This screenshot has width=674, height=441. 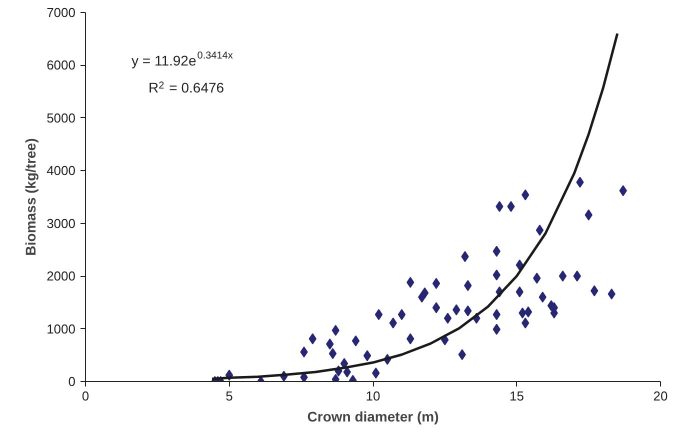 I want to click on y-tick-label: 5000, so click(x=61, y=118).